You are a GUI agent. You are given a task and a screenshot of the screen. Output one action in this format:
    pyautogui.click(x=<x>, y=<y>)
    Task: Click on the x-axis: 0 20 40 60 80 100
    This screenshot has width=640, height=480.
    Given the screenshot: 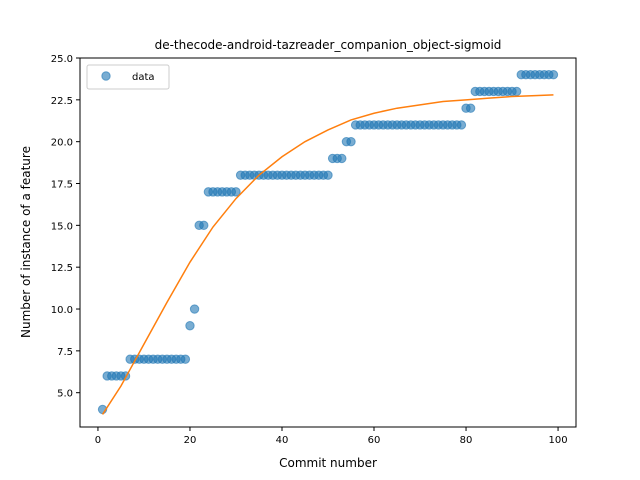 What is the action you would take?
    pyautogui.click(x=331, y=436)
    